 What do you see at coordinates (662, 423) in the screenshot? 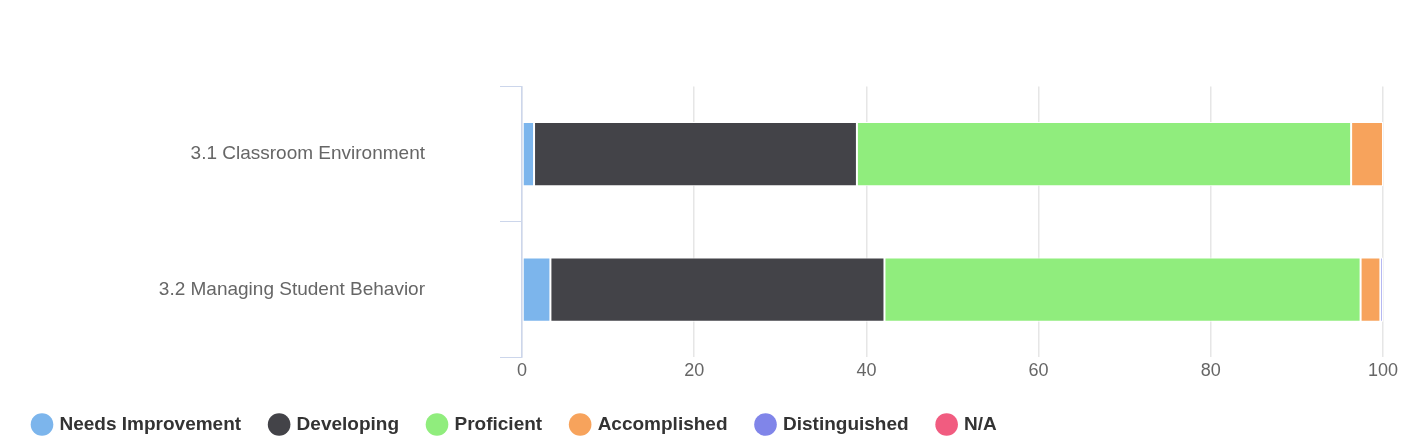
I see `legend-label: Accomplished` at bounding box center [662, 423].